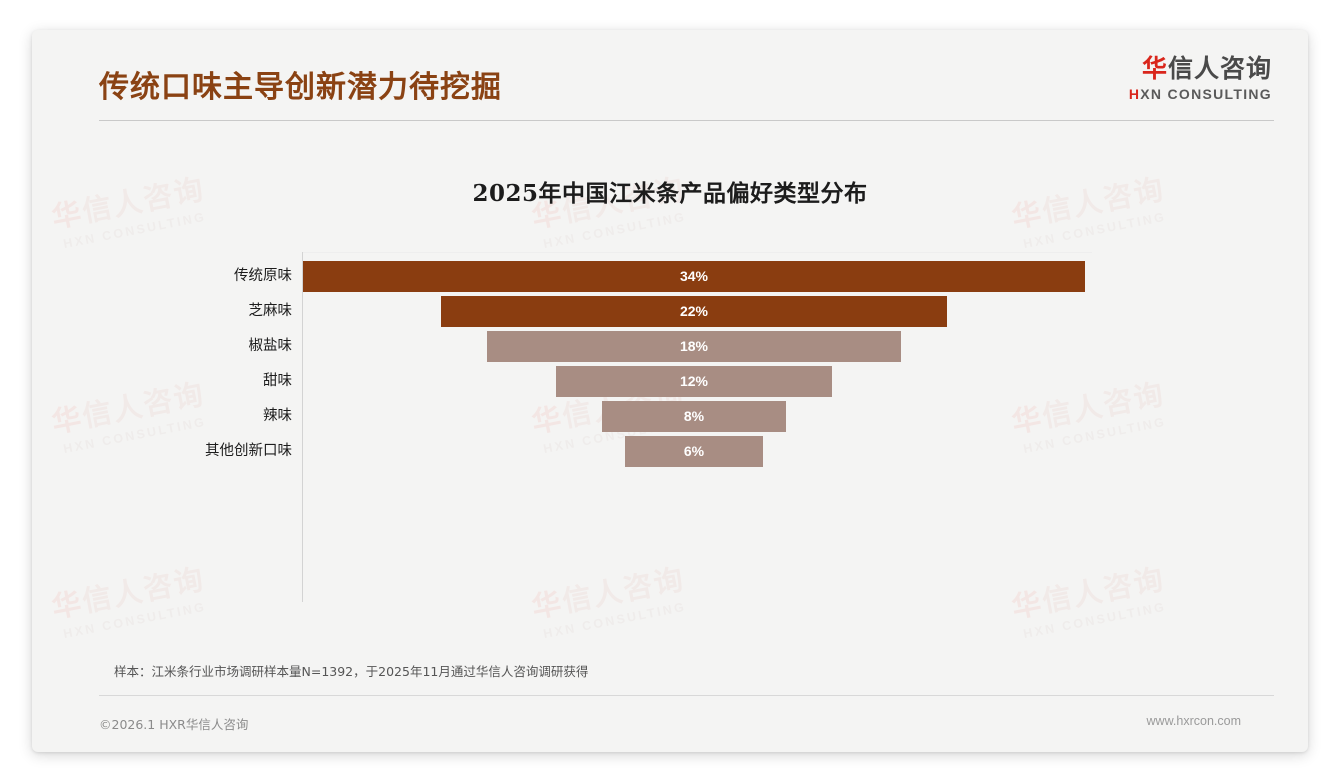 The height and width of the screenshot is (780, 1340). I want to click on bar-track: 22%, so click(694, 311).